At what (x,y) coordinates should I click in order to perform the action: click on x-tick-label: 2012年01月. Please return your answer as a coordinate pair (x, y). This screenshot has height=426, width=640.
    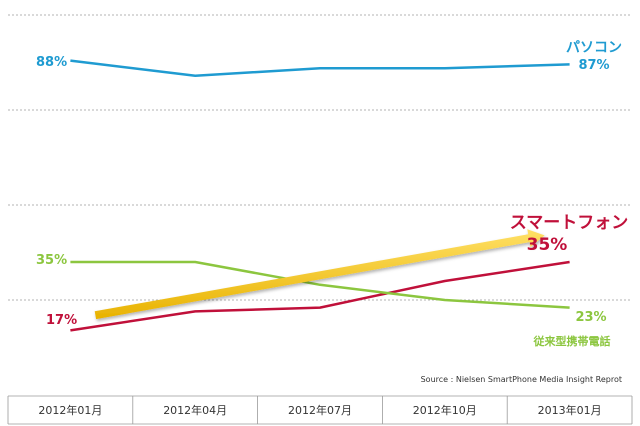
    Looking at the image, I should click on (70, 410).